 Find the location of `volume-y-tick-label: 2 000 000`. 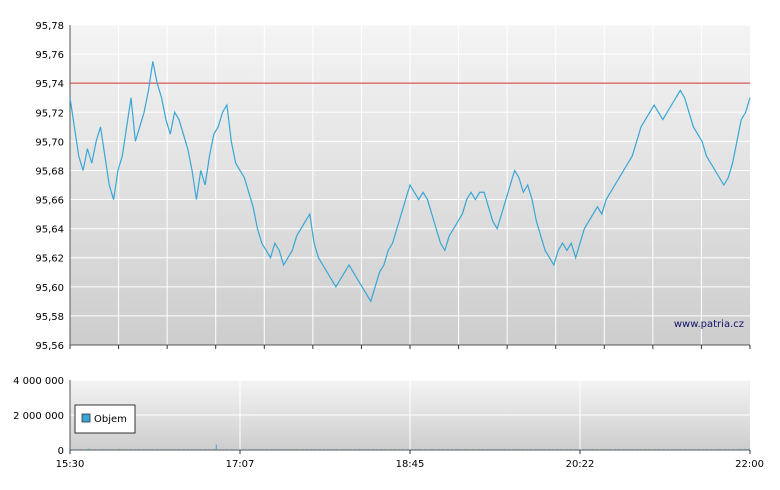

volume-y-tick-label: 2 000 000 is located at coordinates (38, 416).